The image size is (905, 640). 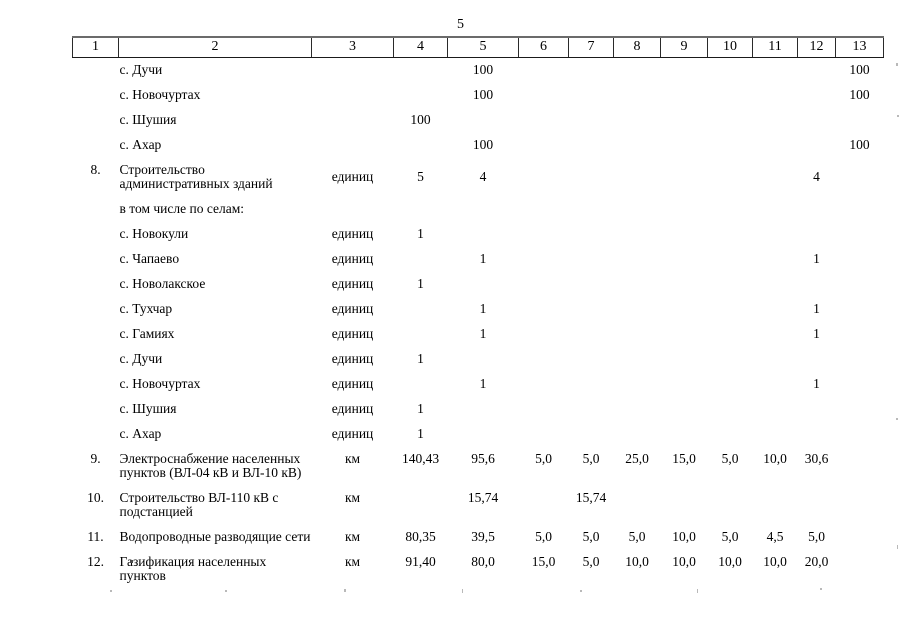 What do you see at coordinates (460, 24) in the screenshot?
I see `page-number: 5` at bounding box center [460, 24].